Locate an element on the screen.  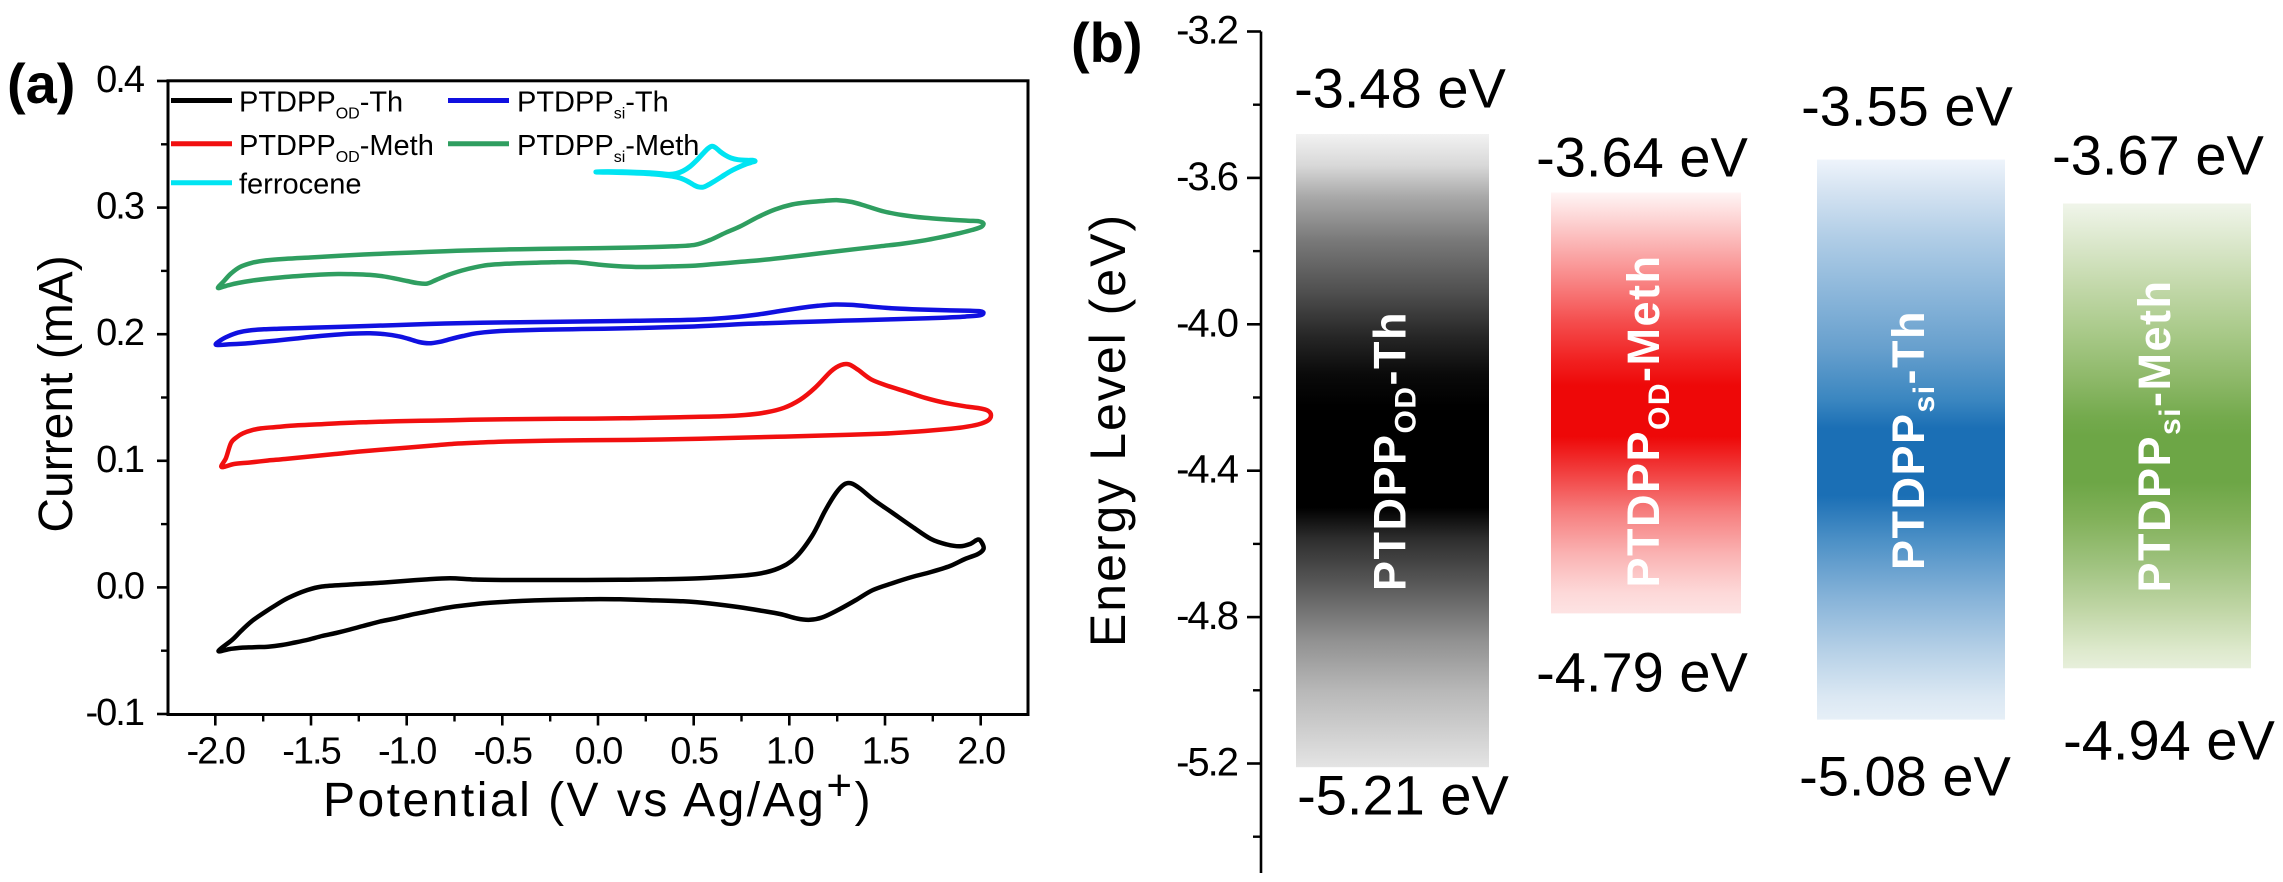
svg-text: -4.79 eV is located at coordinates (1642, 672).